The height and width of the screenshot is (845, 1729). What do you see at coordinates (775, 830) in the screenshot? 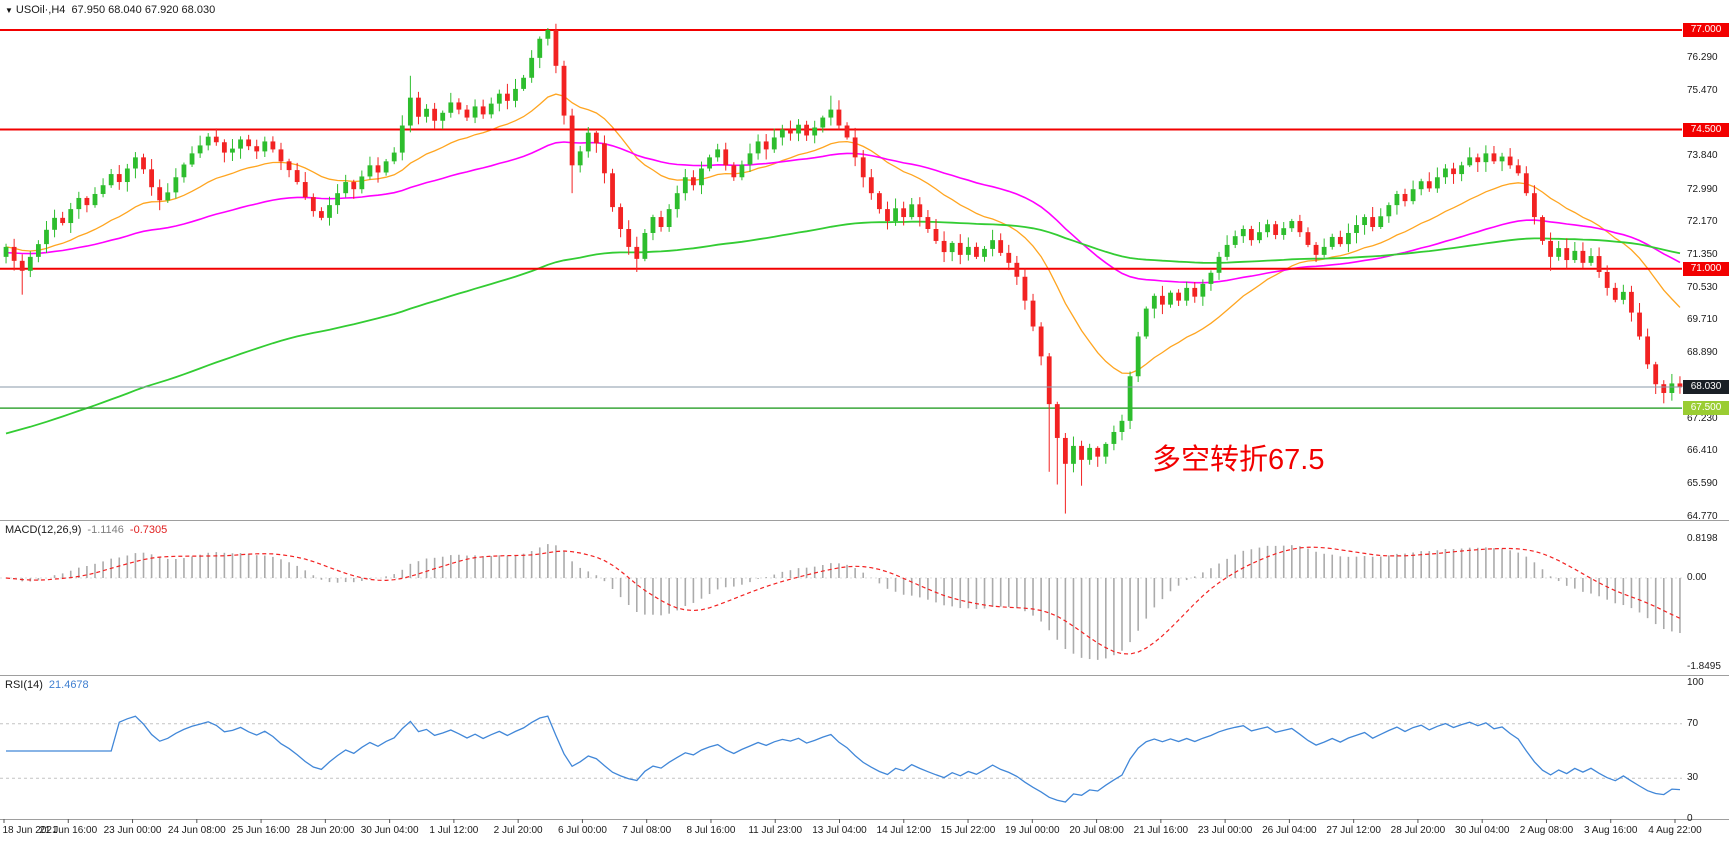
I see `time-axis-label: 11 Jul 23:00` at bounding box center [775, 830].